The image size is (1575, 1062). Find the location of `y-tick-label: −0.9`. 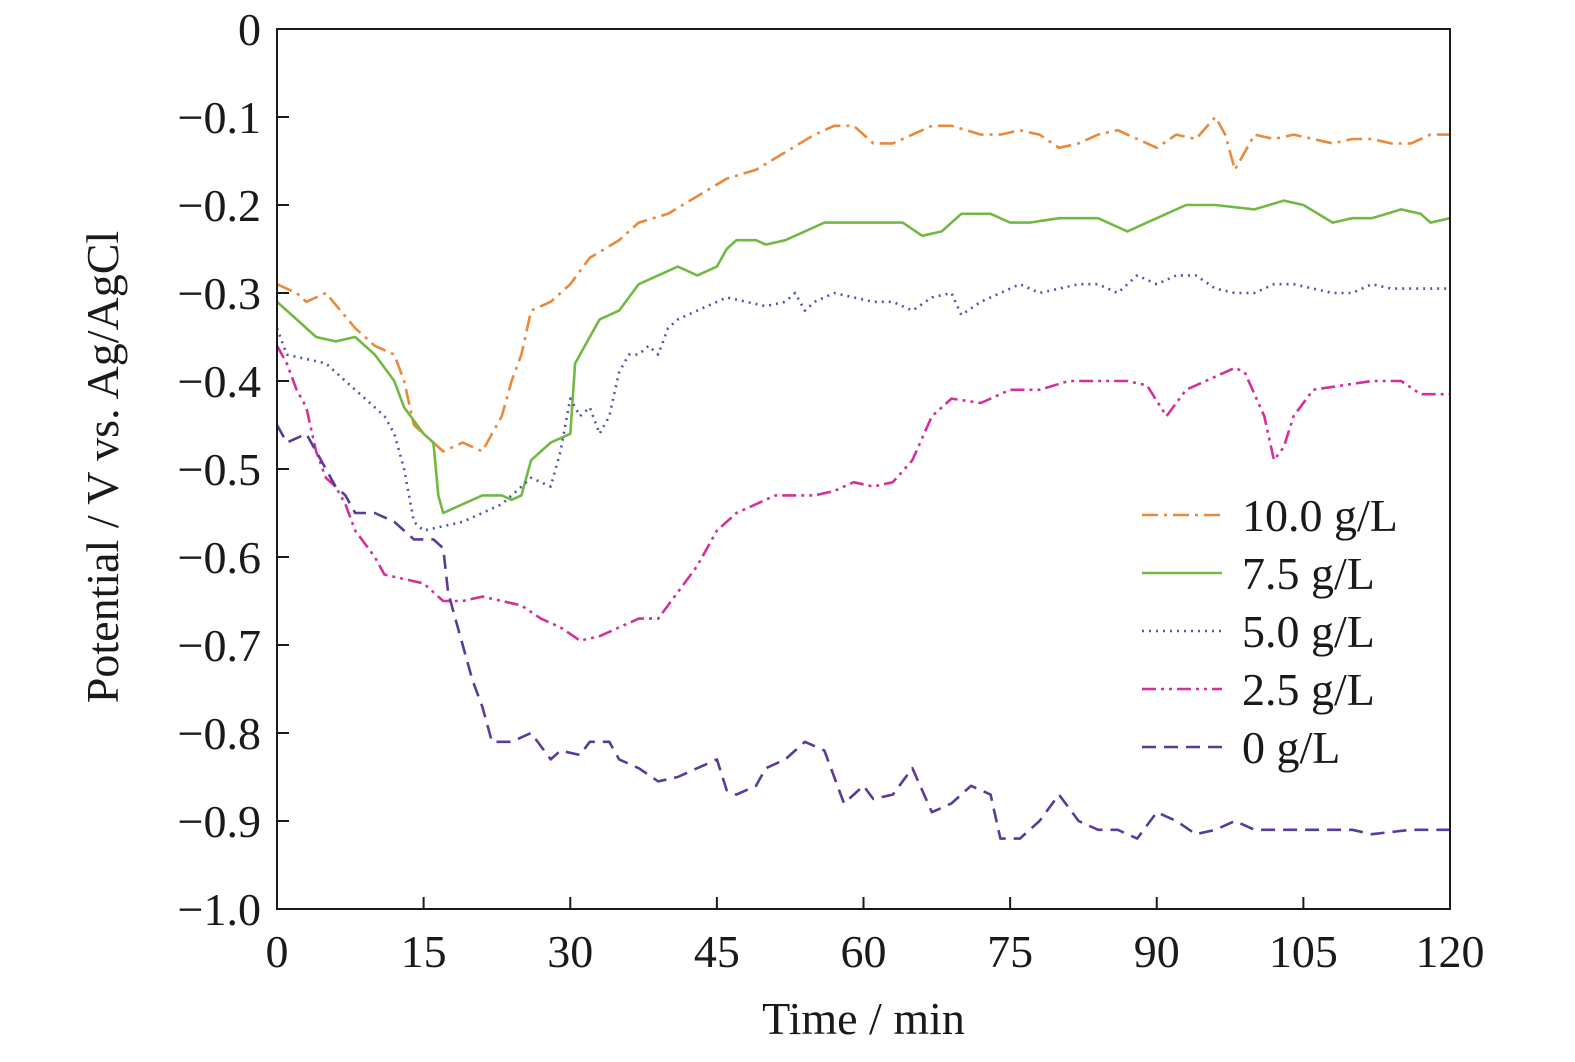

y-tick-label: −0.9 is located at coordinates (219, 821).